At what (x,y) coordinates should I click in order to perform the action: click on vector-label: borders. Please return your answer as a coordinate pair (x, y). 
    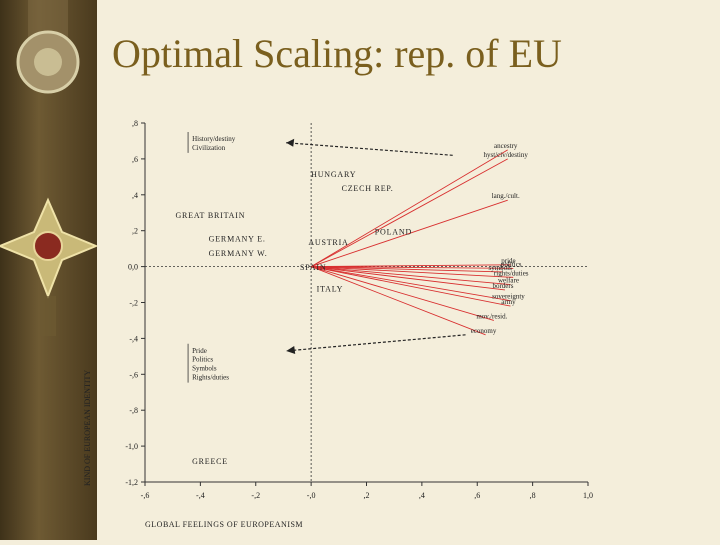
    Looking at the image, I should click on (502, 286).